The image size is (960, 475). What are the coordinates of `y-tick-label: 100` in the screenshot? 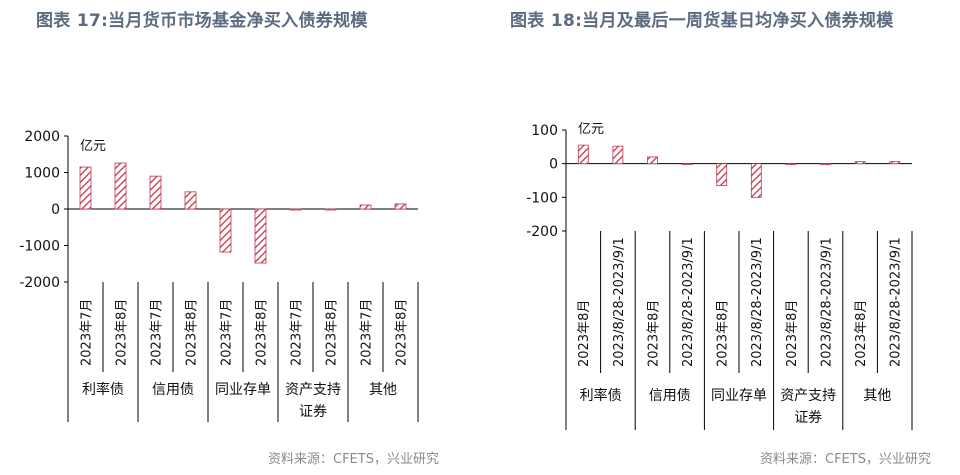 It's located at (544, 131).